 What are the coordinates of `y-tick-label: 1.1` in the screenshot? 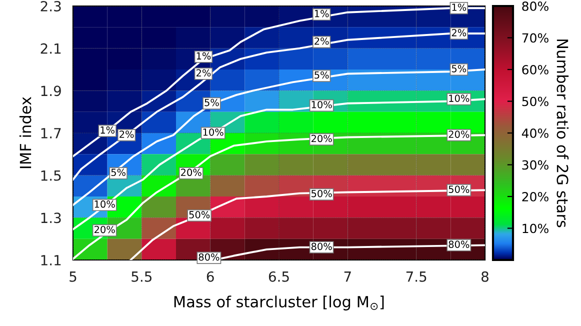 It's located at (51, 260).